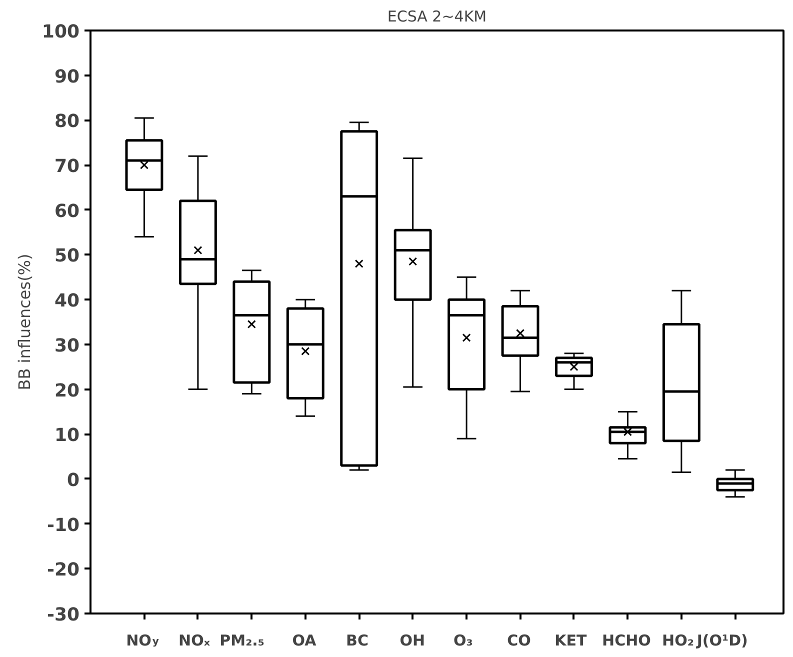 This screenshot has height=657, width=793. Describe the element at coordinates (67, 121) in the screenshot. I see `y-tick-label: 80` at that location.